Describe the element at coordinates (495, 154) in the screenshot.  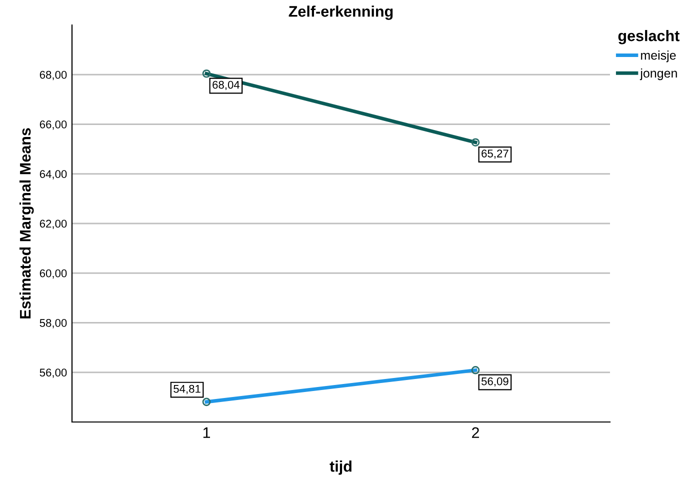
I see `data-label: 65,27` at that location.